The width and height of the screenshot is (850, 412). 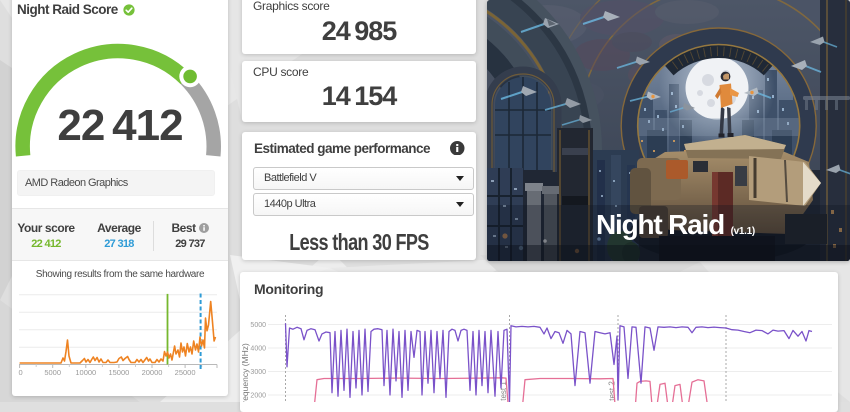 What do you see at coordinates (85, 372) in the screenshot?
I see `svg-text: 10000` at bounding box center [85, 372].